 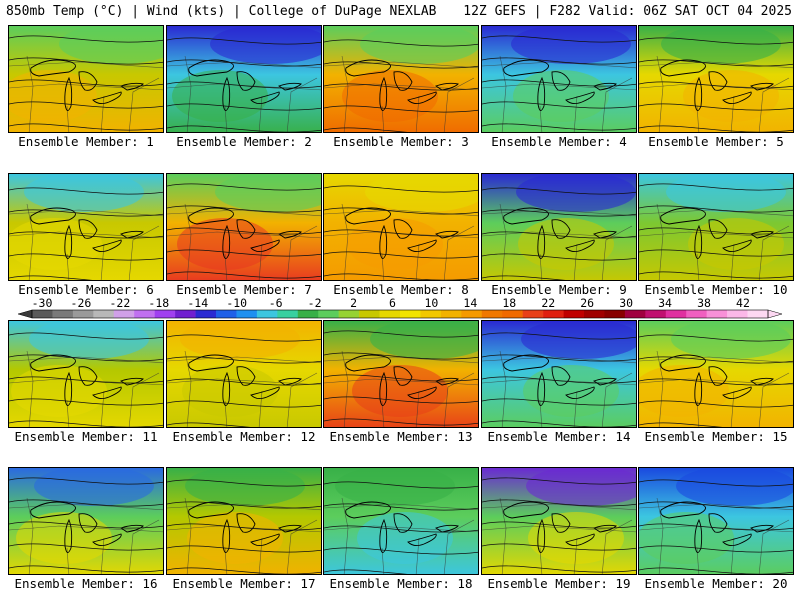 I want to click on panel-caption: Ensemble Member: 12, so click(x=244, y=436).